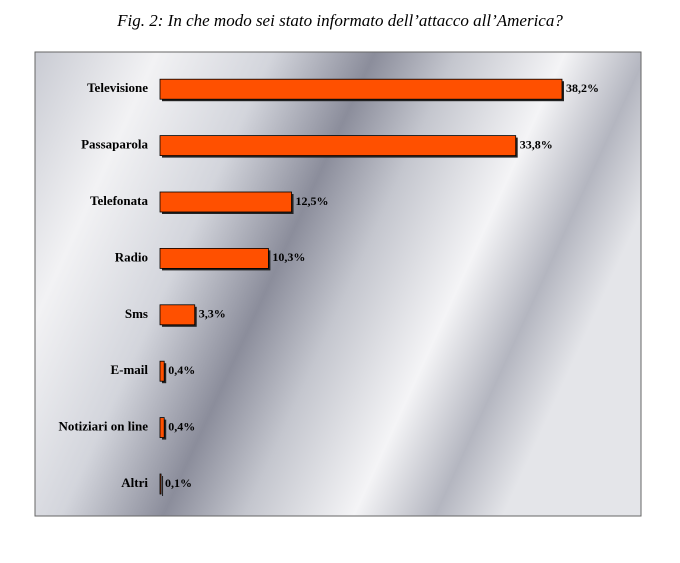  Describe the element at coordinates (163, 486) in the screenshot. I see `bar-shadow` at that location.